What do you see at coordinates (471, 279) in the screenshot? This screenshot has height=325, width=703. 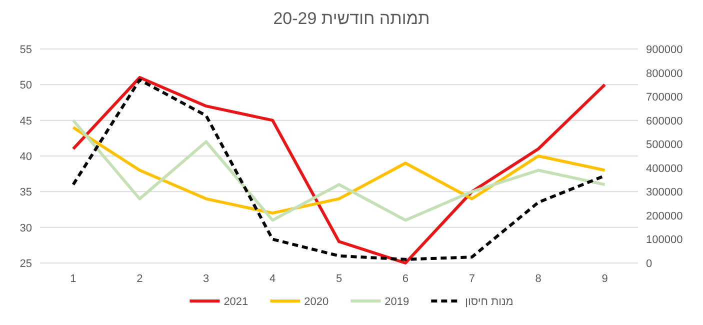 I see `x-tick-label: 7` at bounding box center [471, 279].